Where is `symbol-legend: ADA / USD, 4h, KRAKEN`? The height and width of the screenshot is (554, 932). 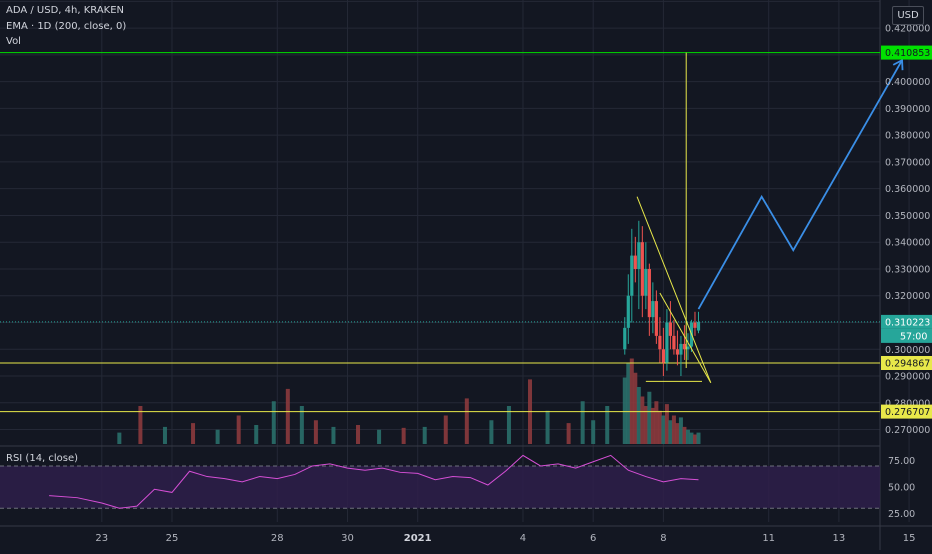 symbol-legend: ADA / USD, 4h, KRAKEN is located at coordinates (65, 10).